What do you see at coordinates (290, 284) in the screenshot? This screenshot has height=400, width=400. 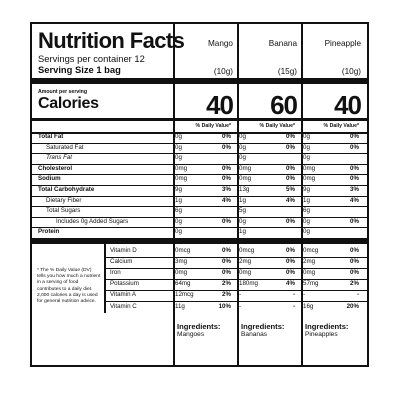 I see `vitamin-percent: 4%` at bounding box center [290, 284].